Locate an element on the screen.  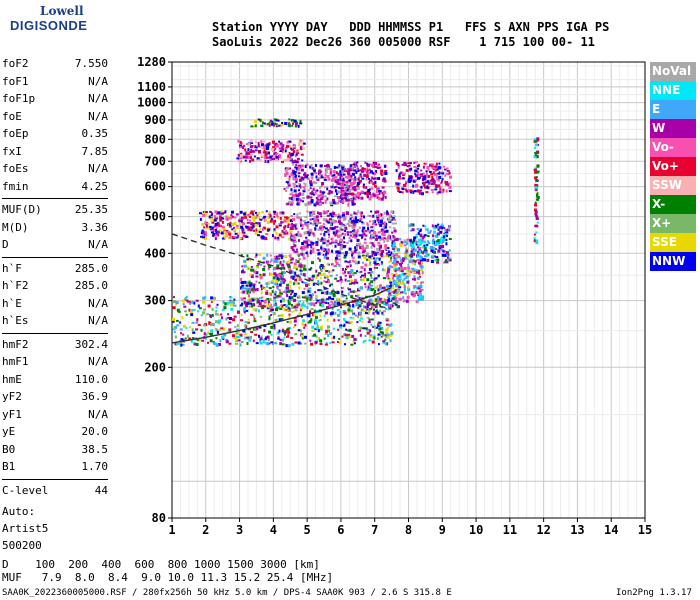
param-row-hf: h`F 285.0 is located at coordinates (55, 269).